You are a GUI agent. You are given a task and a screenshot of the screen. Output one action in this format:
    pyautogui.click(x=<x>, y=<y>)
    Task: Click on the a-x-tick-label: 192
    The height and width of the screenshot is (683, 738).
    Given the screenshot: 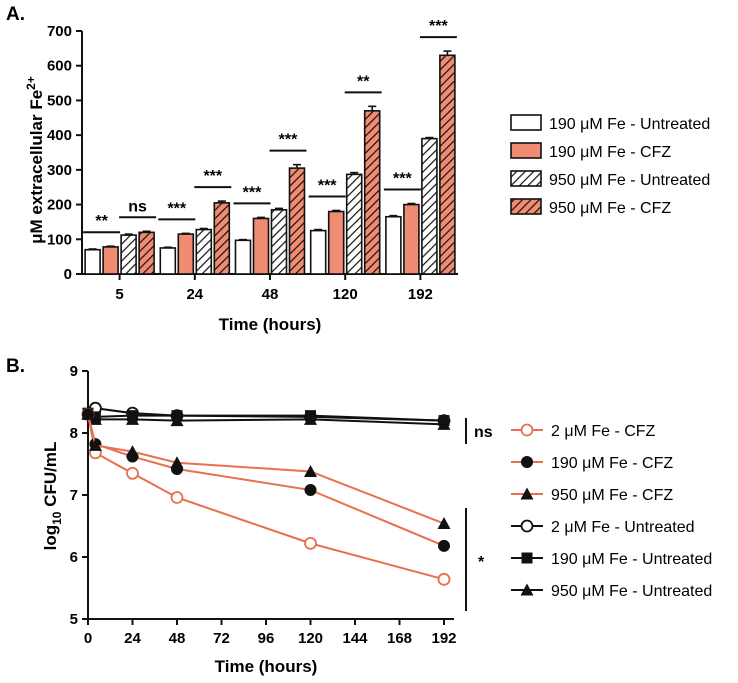 What is the action you would take?
    pyautogui.click(x=420, y=294)
    